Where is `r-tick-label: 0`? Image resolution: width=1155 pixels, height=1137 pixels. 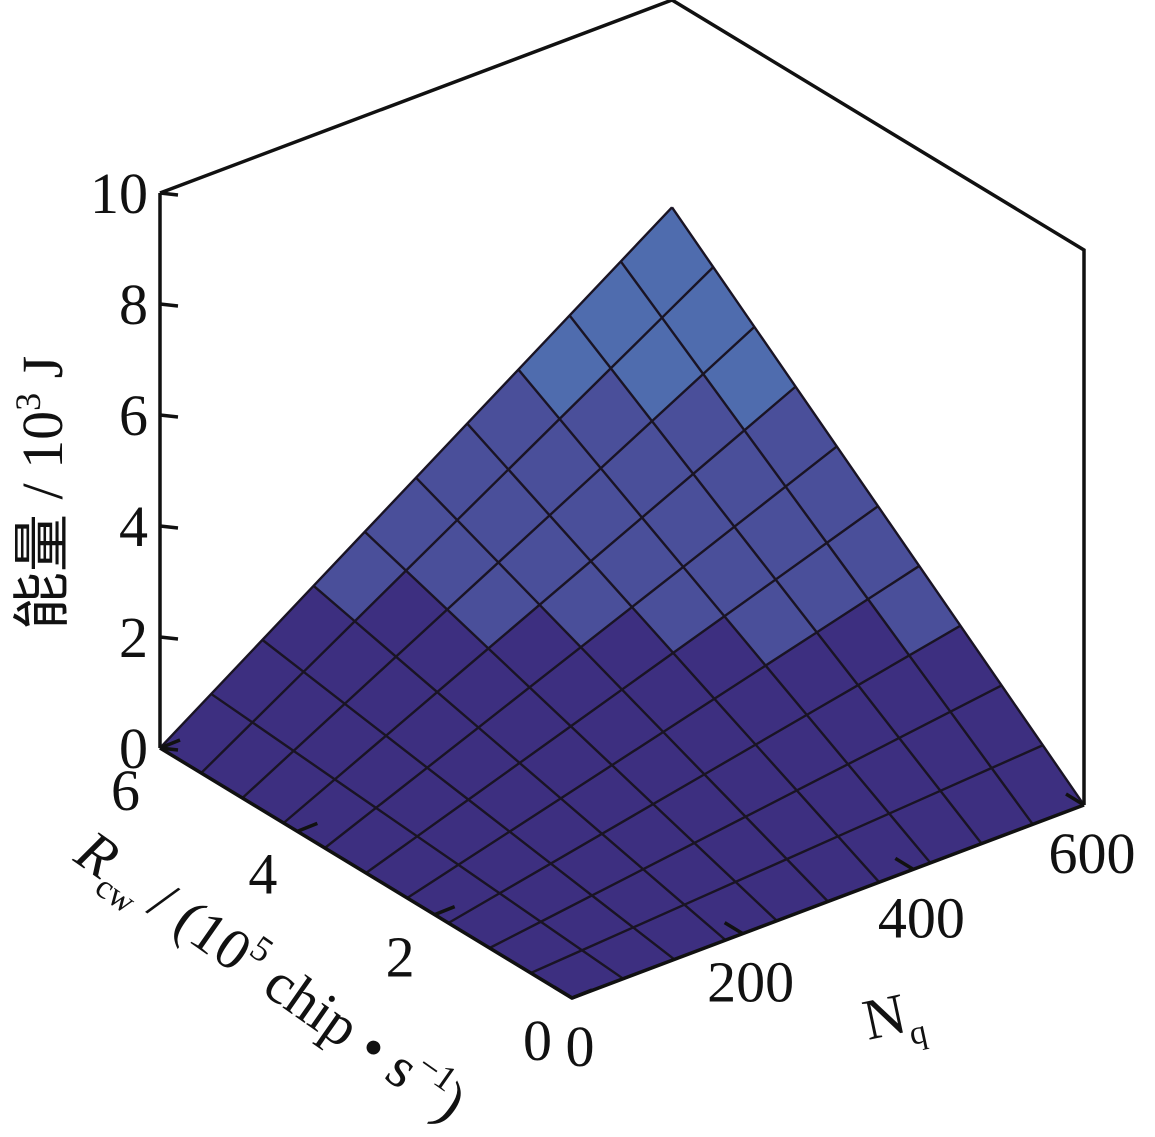
r-tick-label: 0 is located at coordinates (537, 1040).